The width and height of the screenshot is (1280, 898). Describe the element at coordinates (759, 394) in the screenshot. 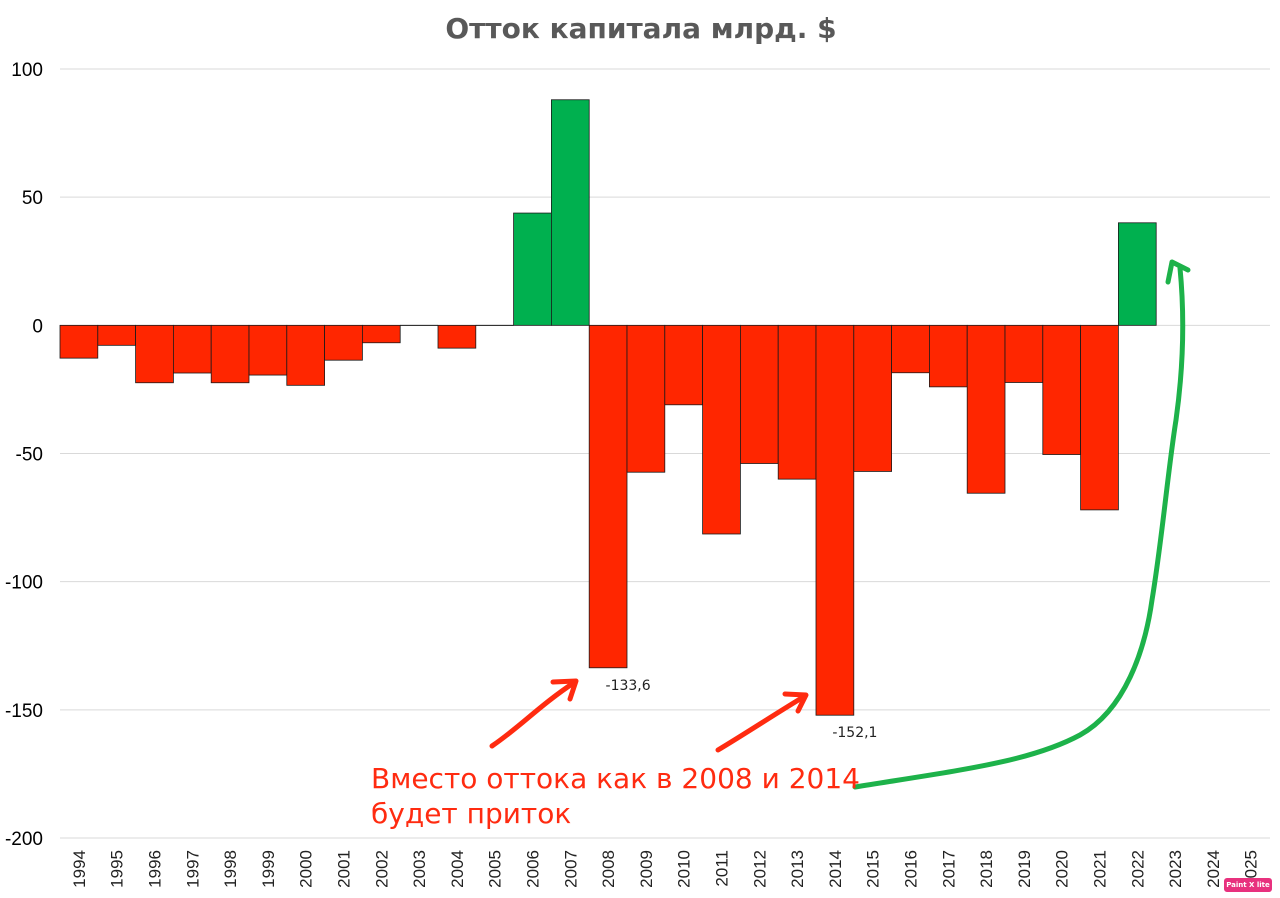

I see `bar-2012` at that location.